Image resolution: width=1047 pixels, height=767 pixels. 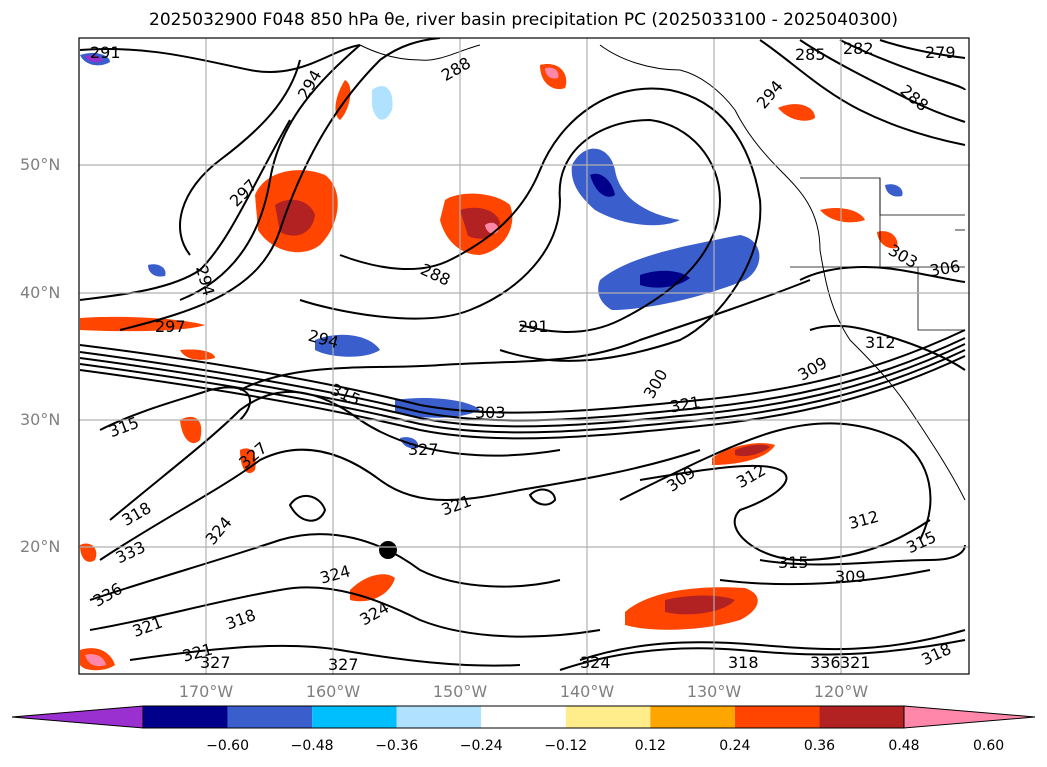 What do you see at coordinates (880, 342) in the screenshot?
I see `contour-label: 312` at bounding box center [880, 342].